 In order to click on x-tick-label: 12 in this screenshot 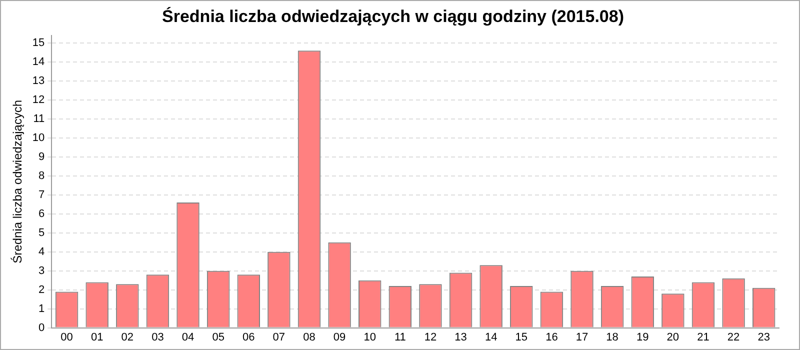, I will do `click(430, 337)`.